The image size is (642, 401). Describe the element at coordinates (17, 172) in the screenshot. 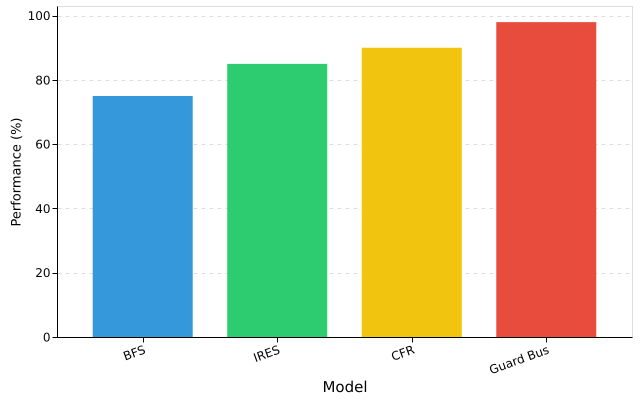

I see `y-axis-title: Performance (%)` at that location.